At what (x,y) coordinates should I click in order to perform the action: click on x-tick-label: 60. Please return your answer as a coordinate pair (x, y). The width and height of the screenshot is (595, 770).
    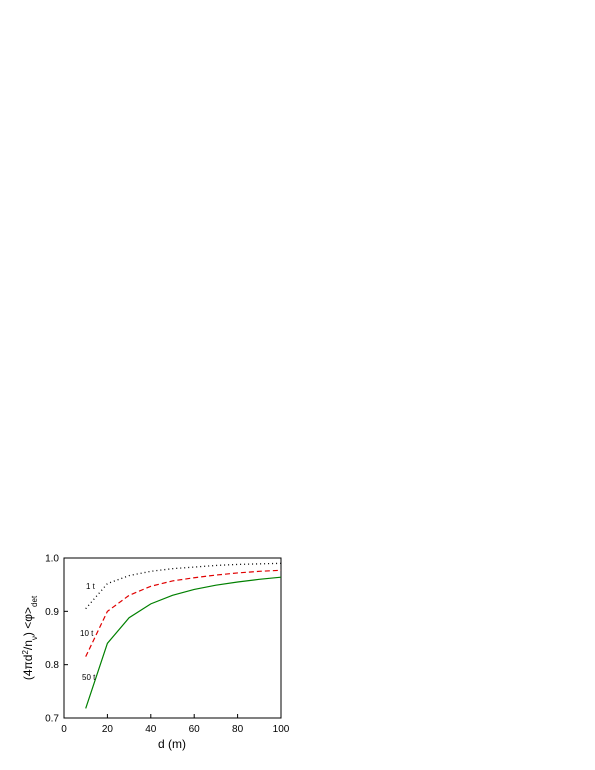
    Looking at the image, I should click on (195, 729).